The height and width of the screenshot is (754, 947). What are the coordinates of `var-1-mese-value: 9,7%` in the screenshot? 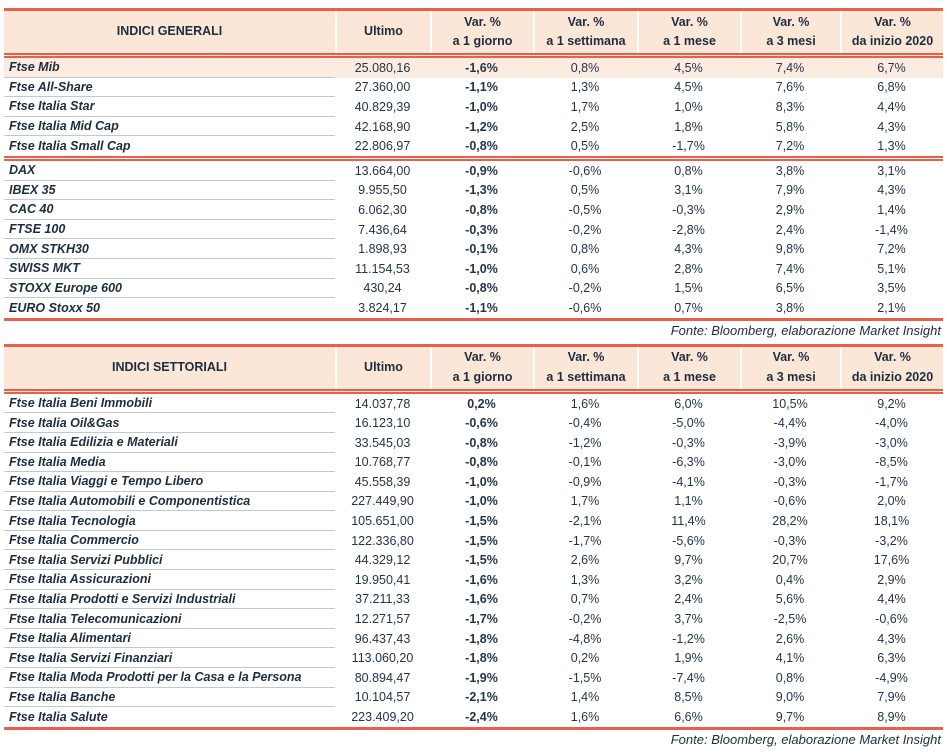 It's located at (688, 560).